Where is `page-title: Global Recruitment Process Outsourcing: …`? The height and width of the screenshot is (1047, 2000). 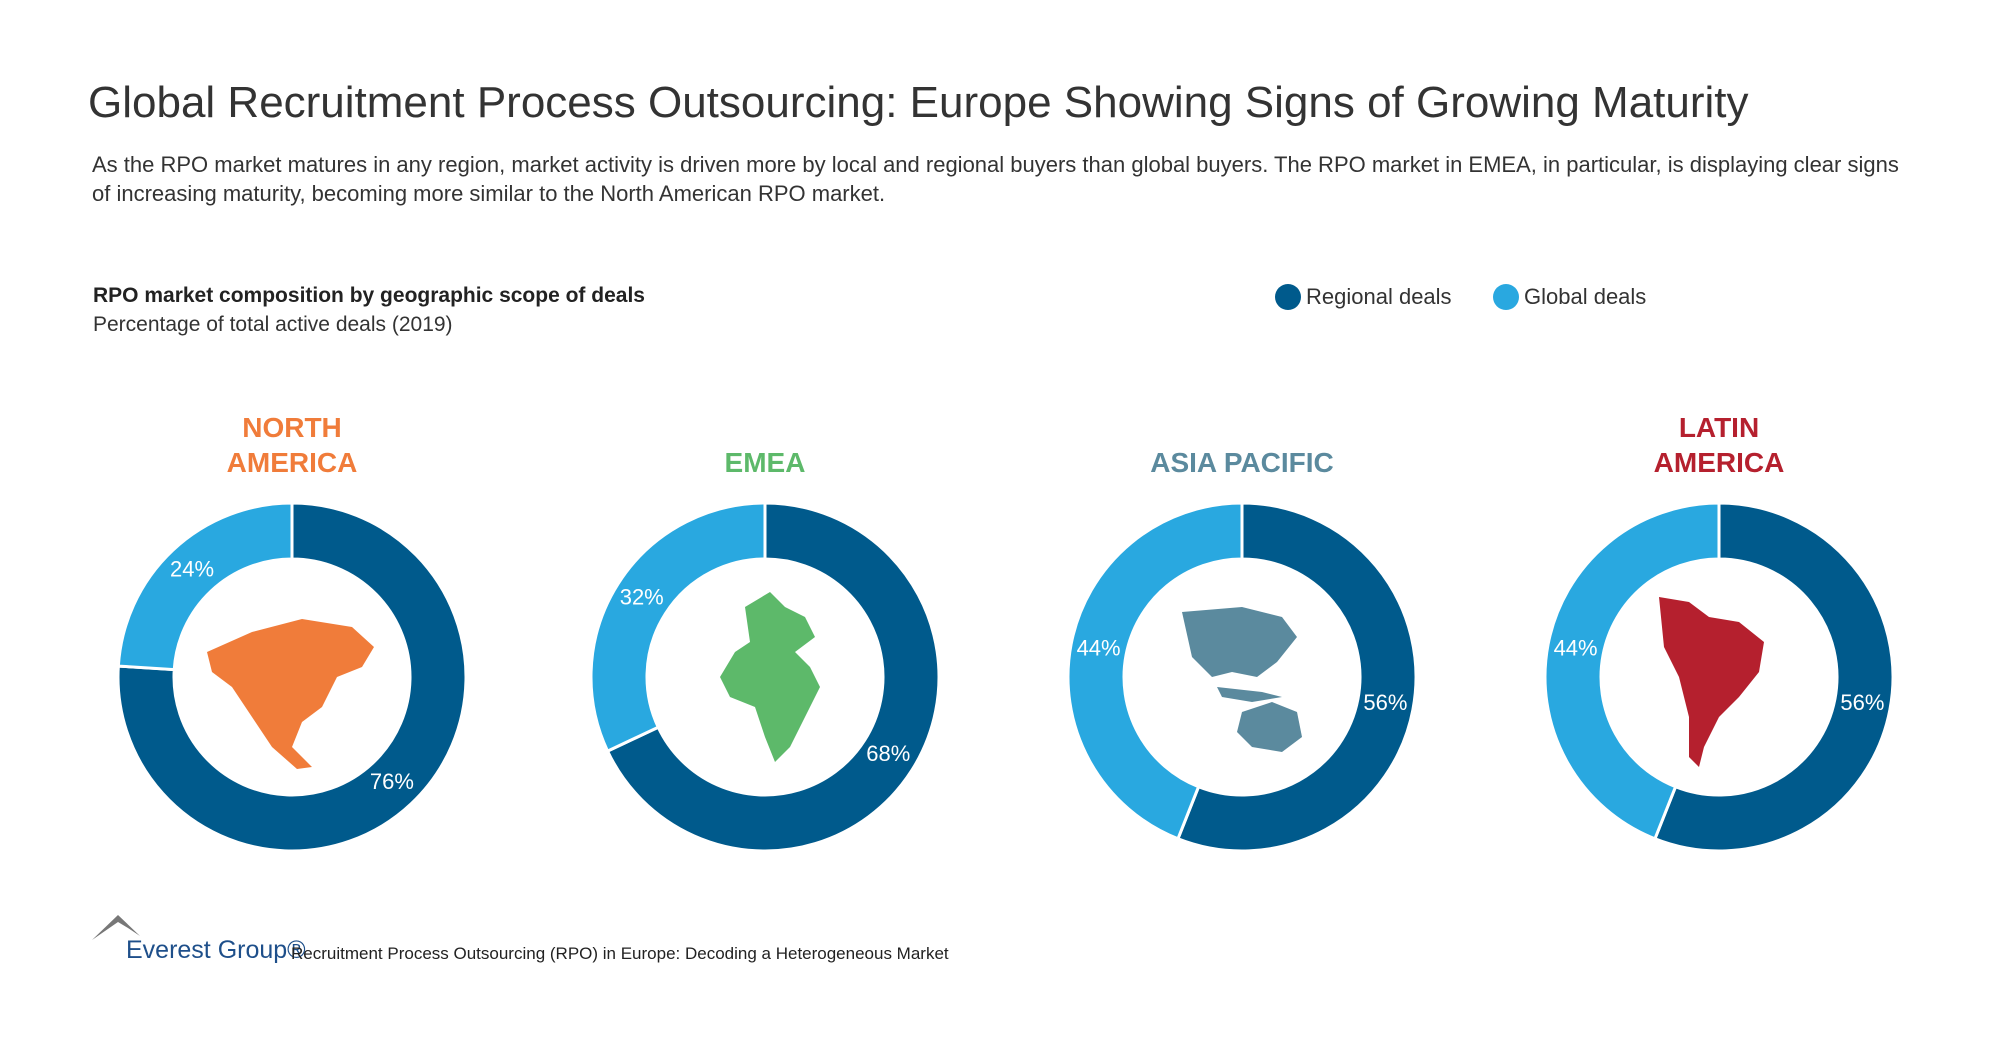 page-title: Global Recruitment Process Outsourcing: … is located at coordinates (918, 102).